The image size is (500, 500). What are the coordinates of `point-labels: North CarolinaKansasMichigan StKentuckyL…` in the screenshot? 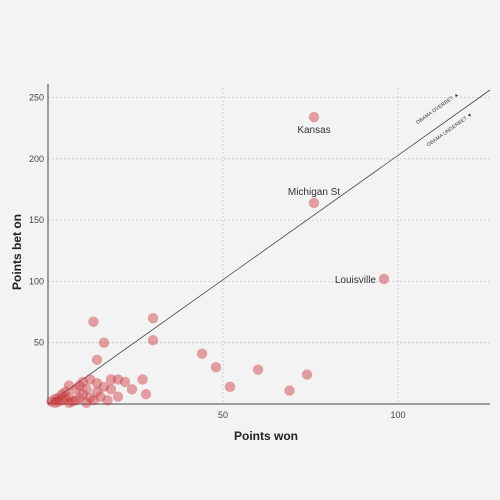 It's located at (332, 205).